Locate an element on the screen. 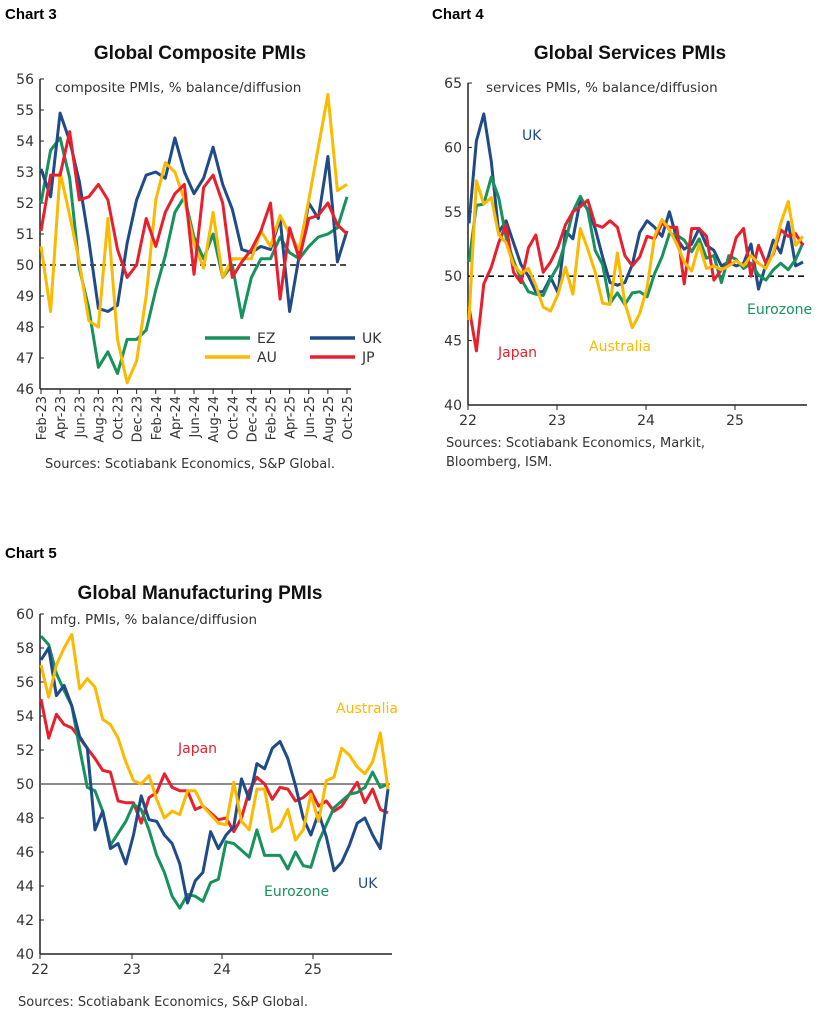 This screenshot has height=1023, width=828. legend-label-ez: EZ is located at coordinates (266, 339).